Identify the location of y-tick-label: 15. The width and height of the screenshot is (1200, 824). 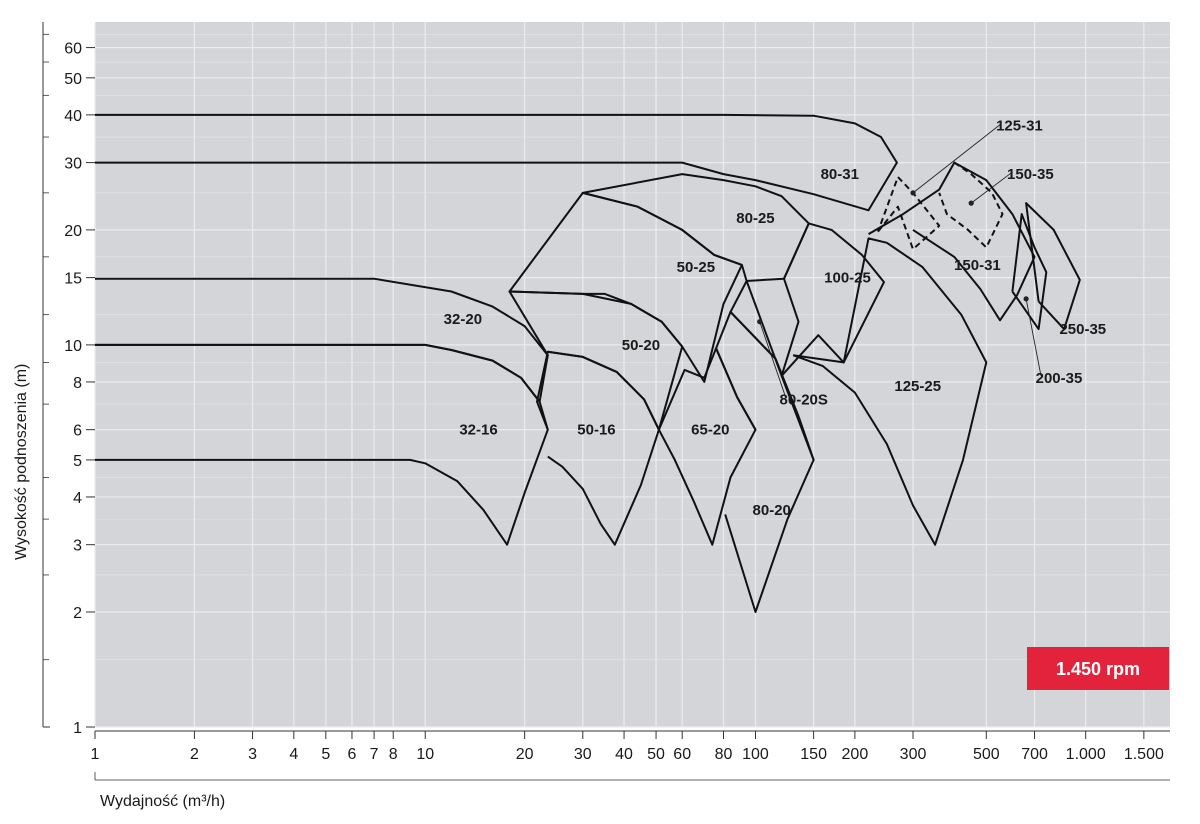
(73, 279).